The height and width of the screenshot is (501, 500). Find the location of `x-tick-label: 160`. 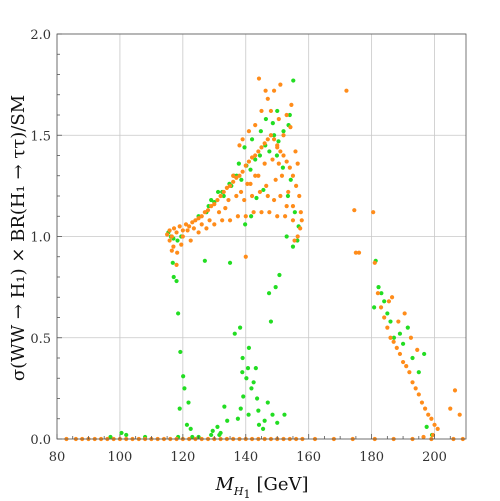

x-tick-label: 160 is located at coordinates (308, 457).